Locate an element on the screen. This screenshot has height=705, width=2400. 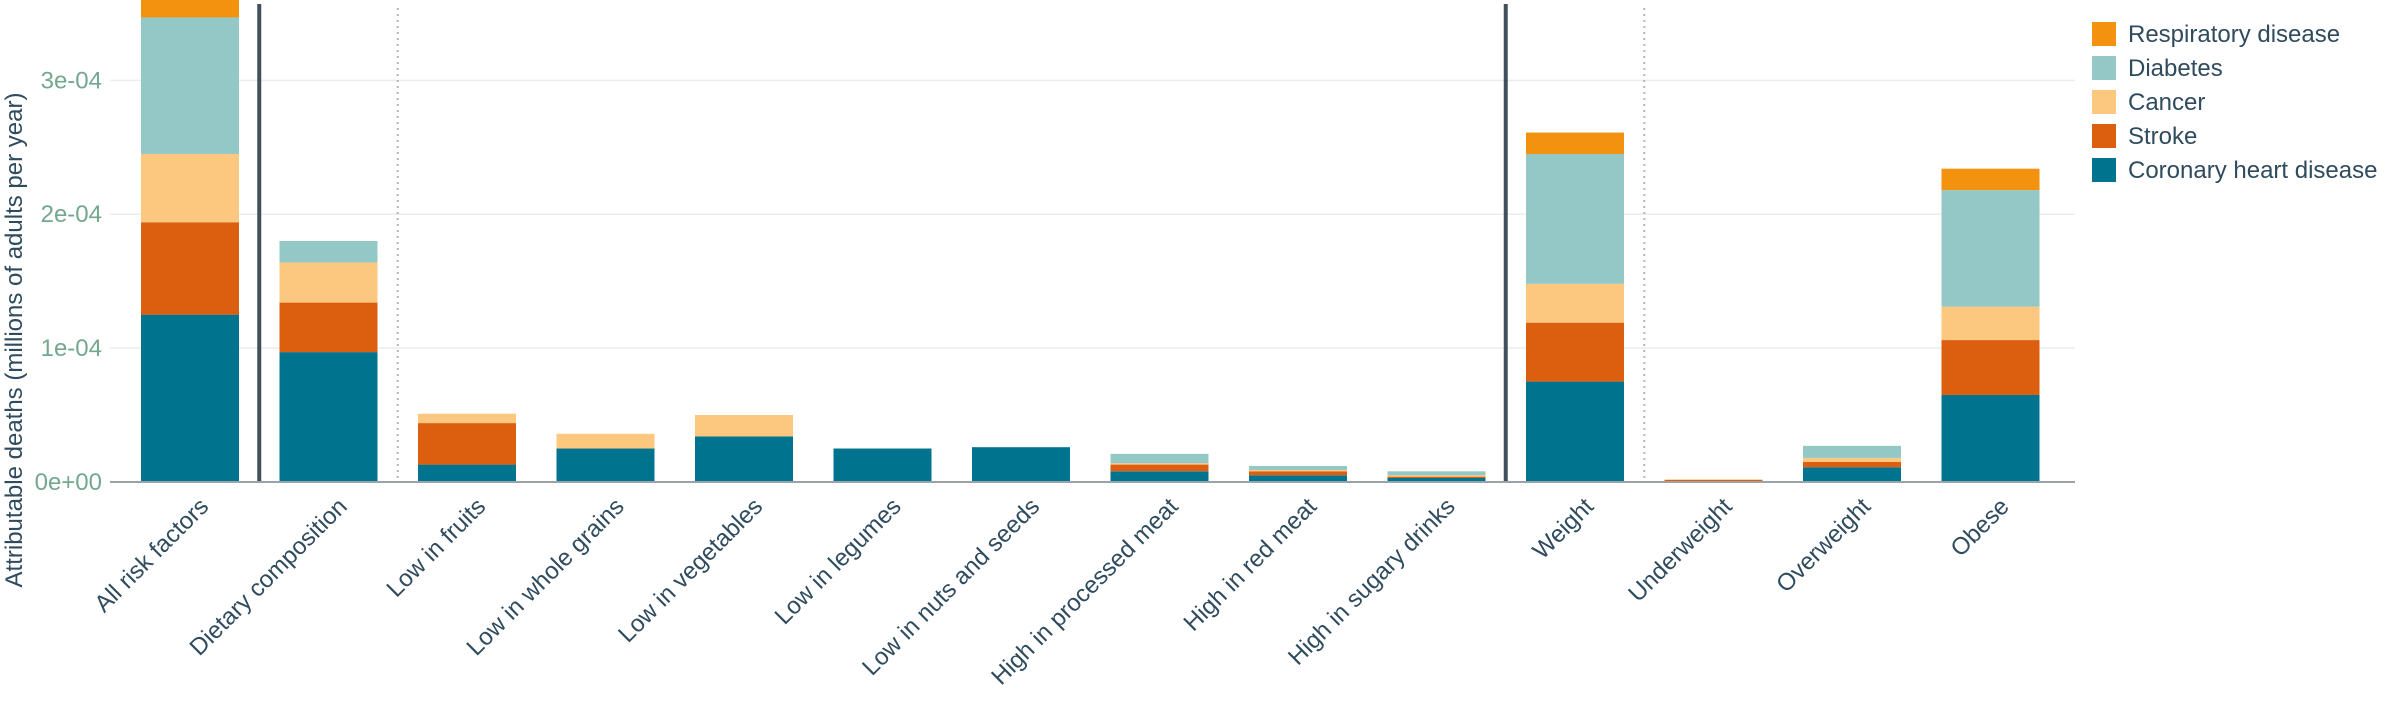
bar-weight-coronary-heart-disease is located at coordinates (1575, 431).